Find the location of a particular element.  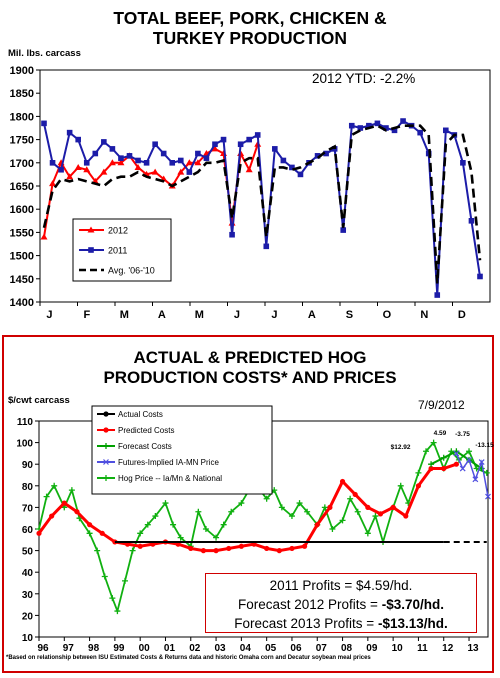

chart2-ytick-label: 10 is located at coordinates (28, 638).